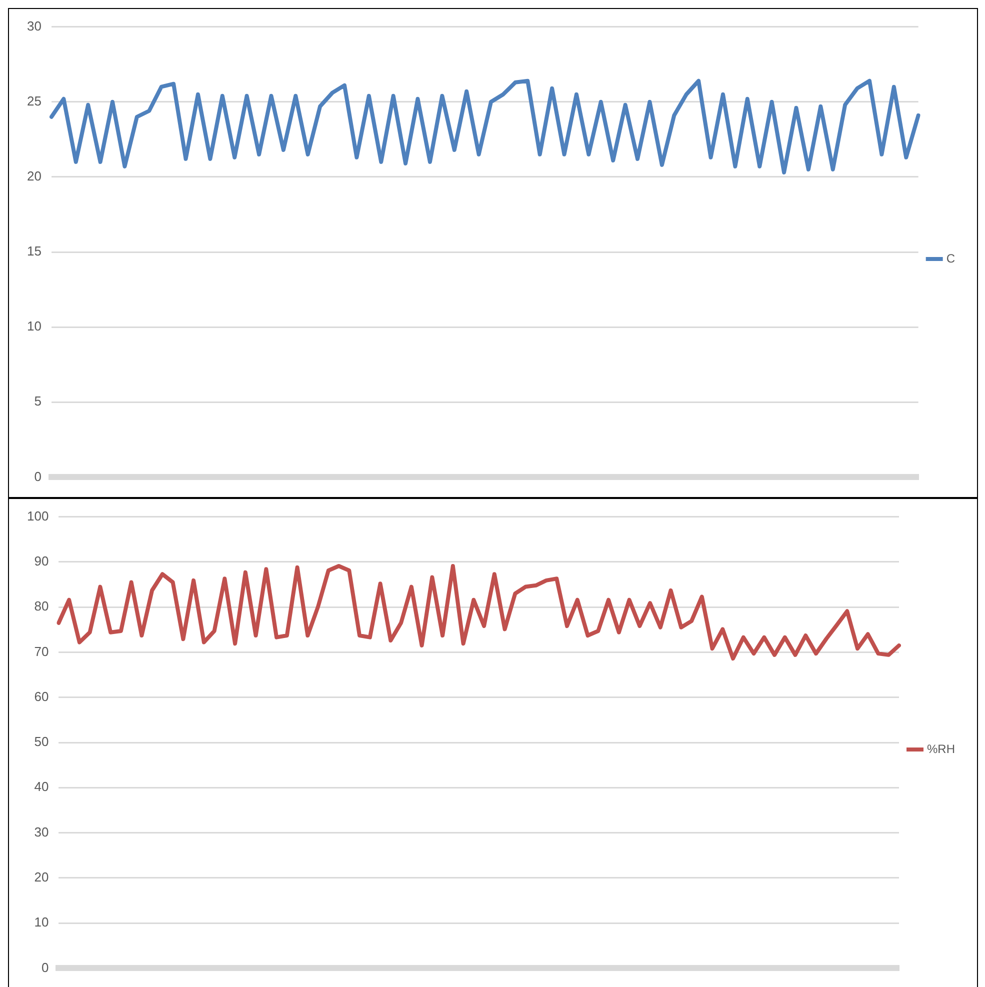 This screenshot has height=987, width=985. I want to click on y-tick-label: 80, so click(41, 606).